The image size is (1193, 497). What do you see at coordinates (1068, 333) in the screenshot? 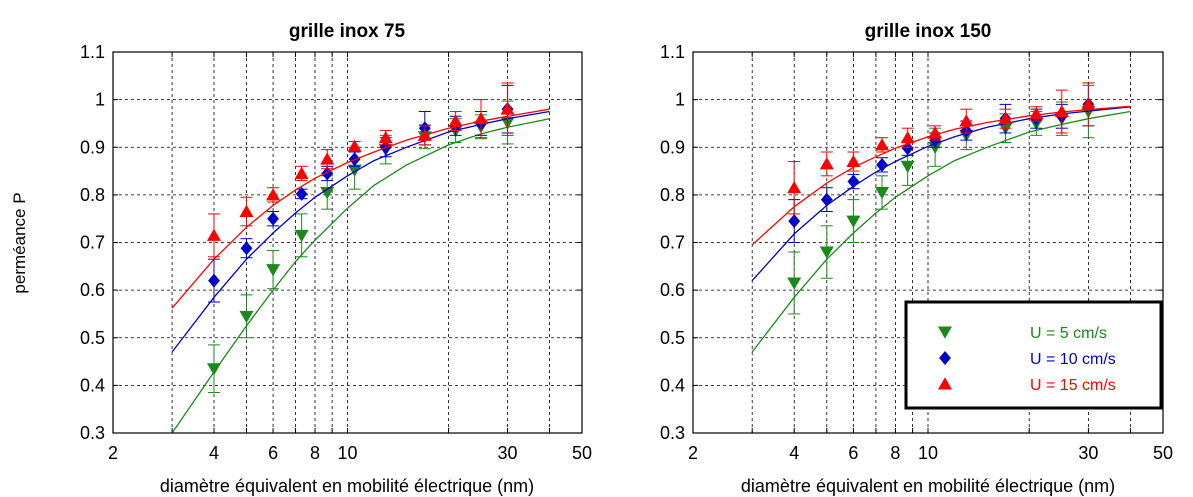
I see `legend-label: U = 5 cm/s` at bounding box center [1068, 333].